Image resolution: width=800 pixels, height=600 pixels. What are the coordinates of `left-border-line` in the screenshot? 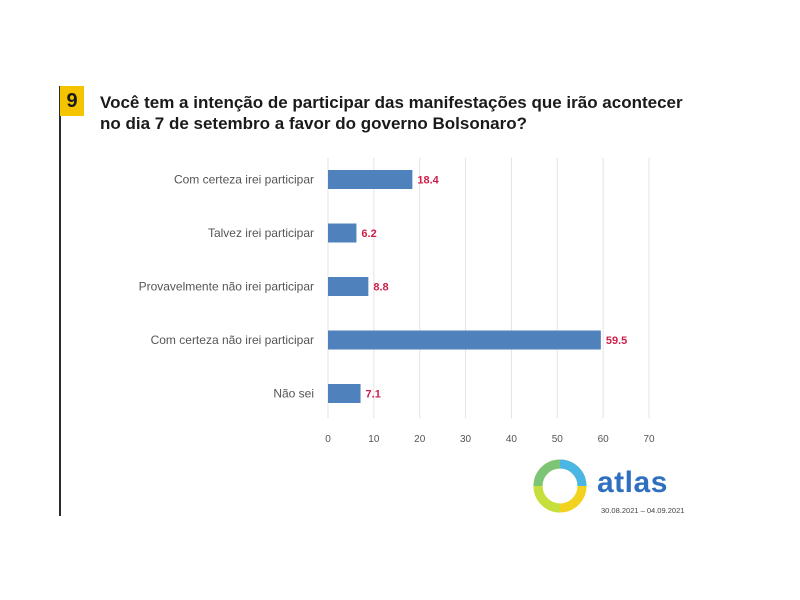 It's located at (60, 301).